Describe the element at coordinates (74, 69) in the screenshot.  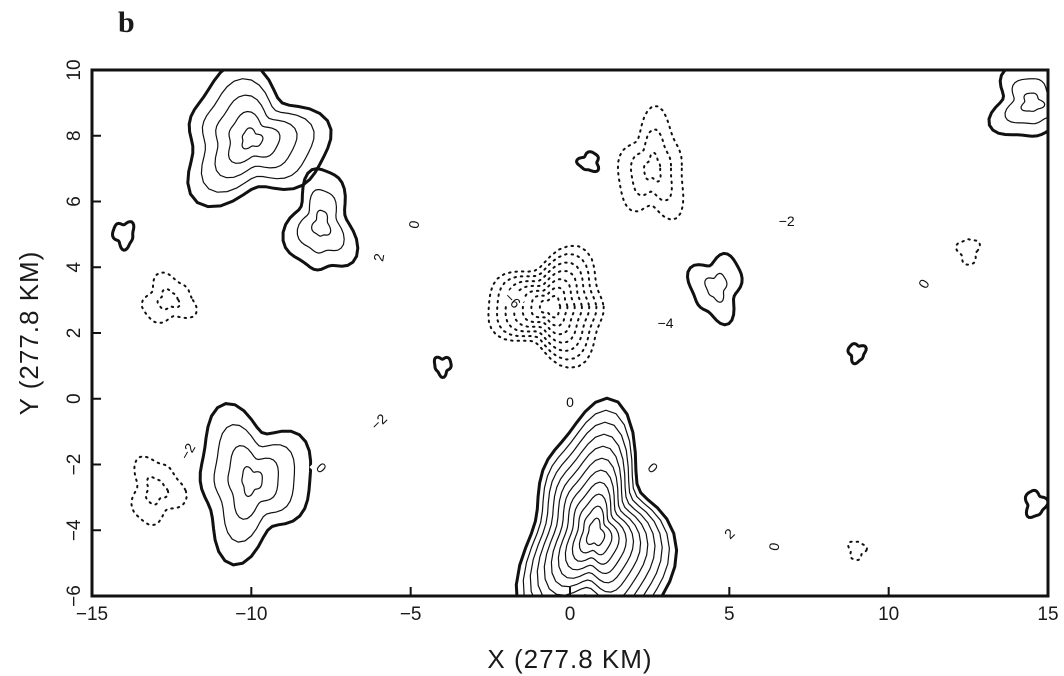
I see `y-tick-label: 10` at that location.